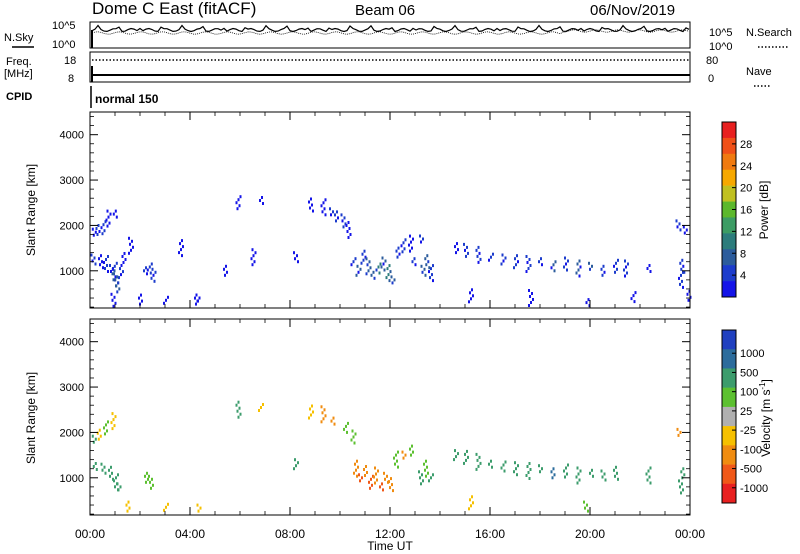 The height and width of the screenshot is (554, 800). I want to click on y-tick-label: 2000, so click(72, 226).